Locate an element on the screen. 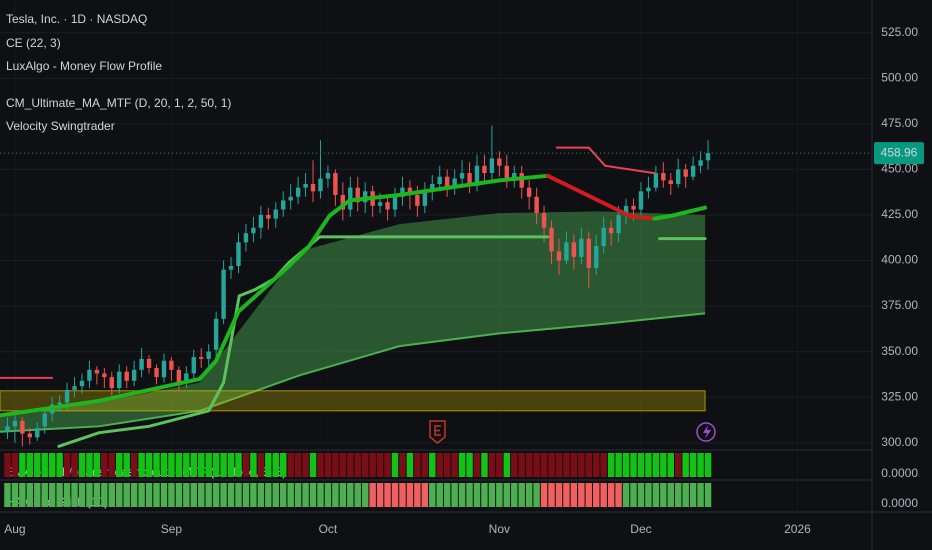 The image size is (932, 550). y-tick-label: 450.00 is located at coordinates (899, 169).